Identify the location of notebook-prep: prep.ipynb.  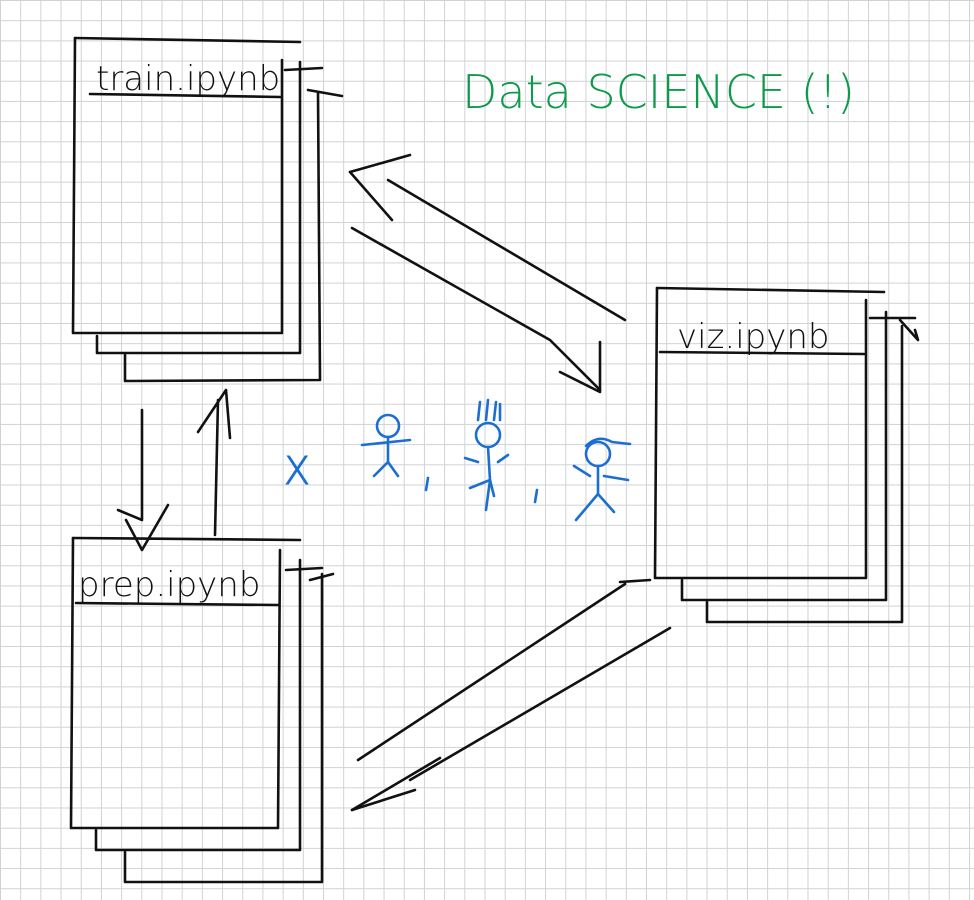
(202, 710).